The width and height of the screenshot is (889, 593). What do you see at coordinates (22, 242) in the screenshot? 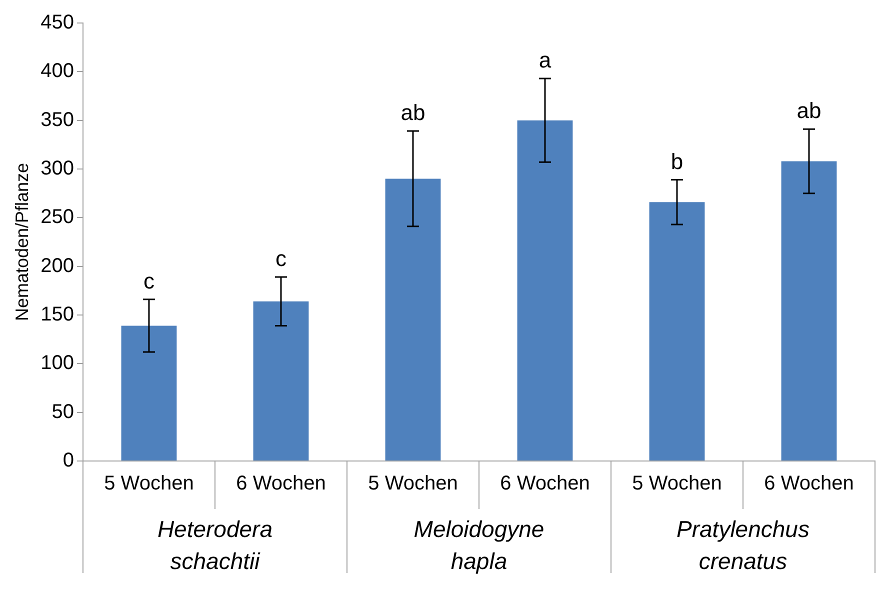
I see `y-axis-title: Nematoden/Pflanze` at bounding box center [22, 242].